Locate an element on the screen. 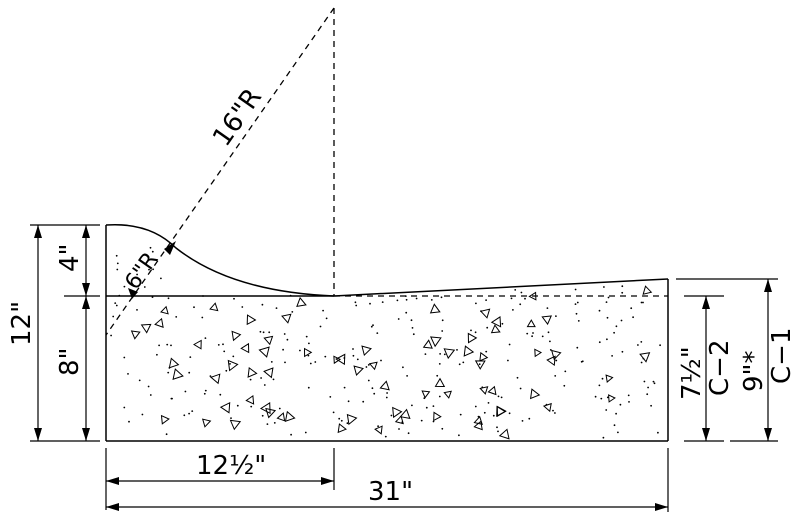  dimension-c2-height-label: 7½" is located at coordinates (692, 373).